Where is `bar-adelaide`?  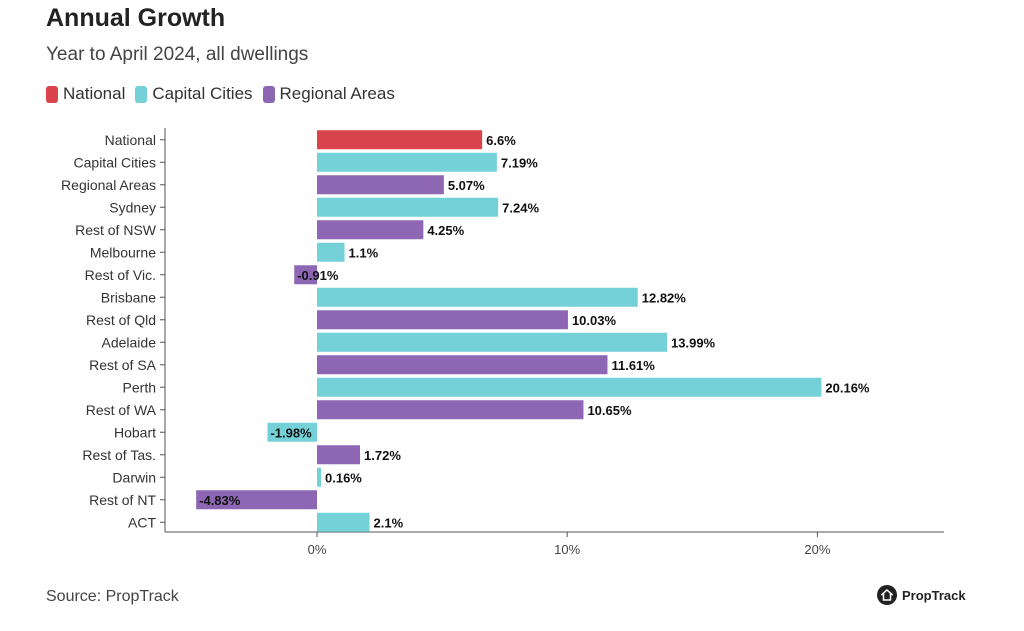
bar-adelaide is located at coordinates (492, 342).